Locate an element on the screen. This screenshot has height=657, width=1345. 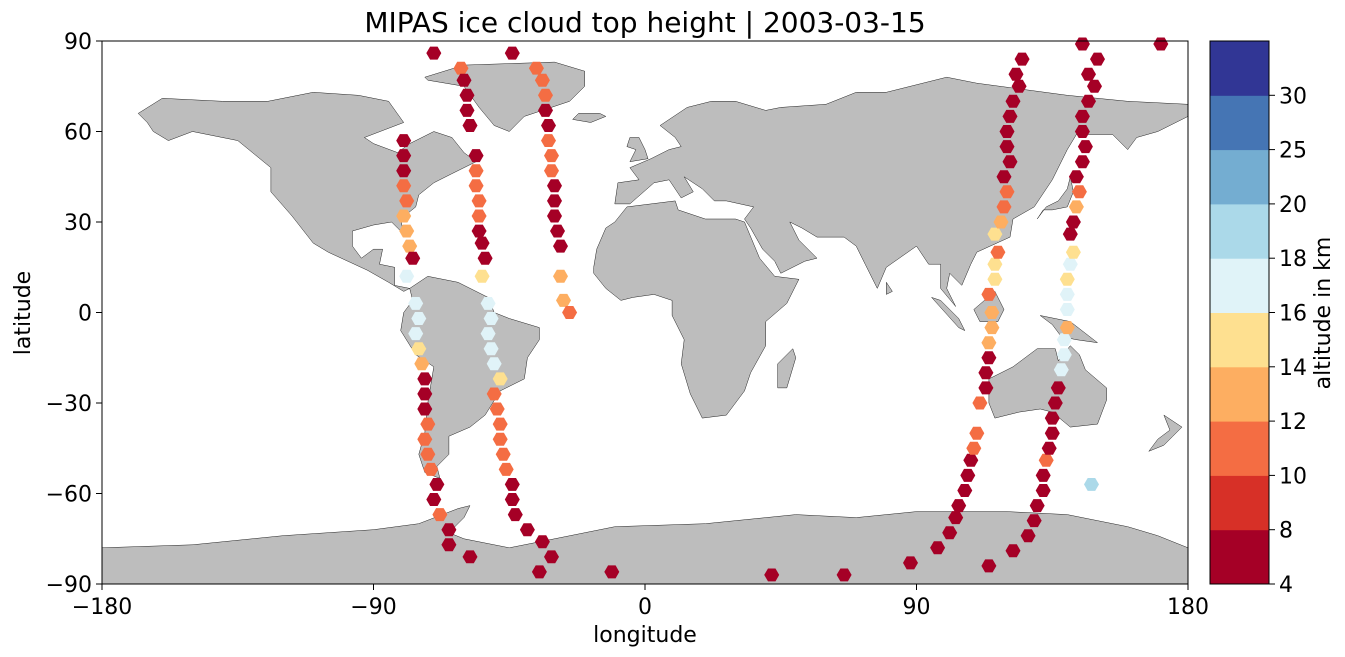
y-tick-label: 90 is located at coordinates (78, 42).